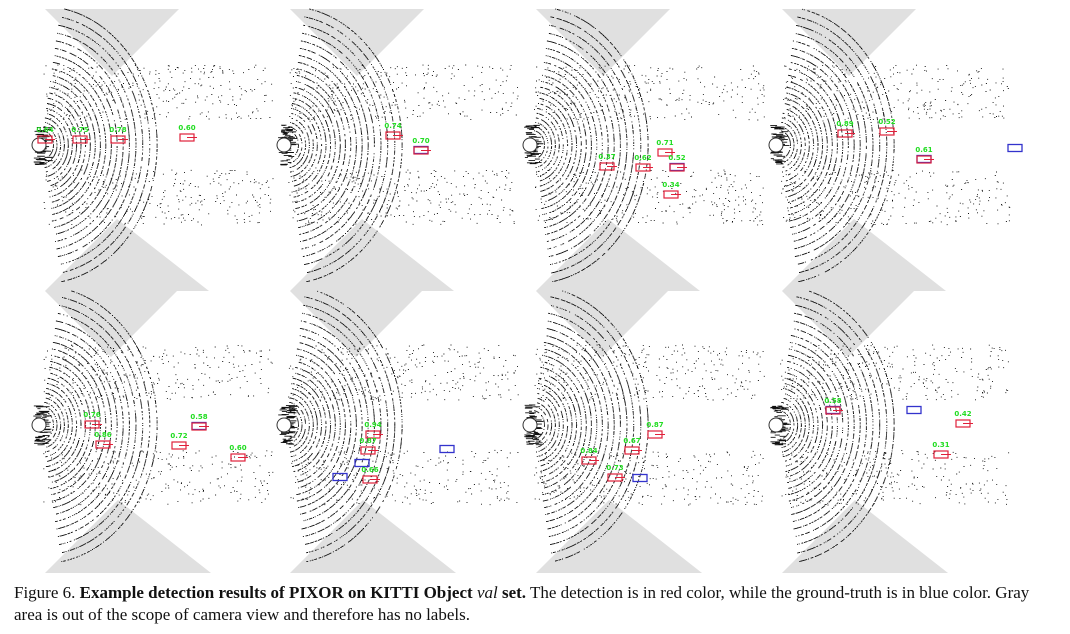 Image resolution: width=1070 pixels, height=634 pixels. I want to click on detection-score: 0.78, so click(117, 130).